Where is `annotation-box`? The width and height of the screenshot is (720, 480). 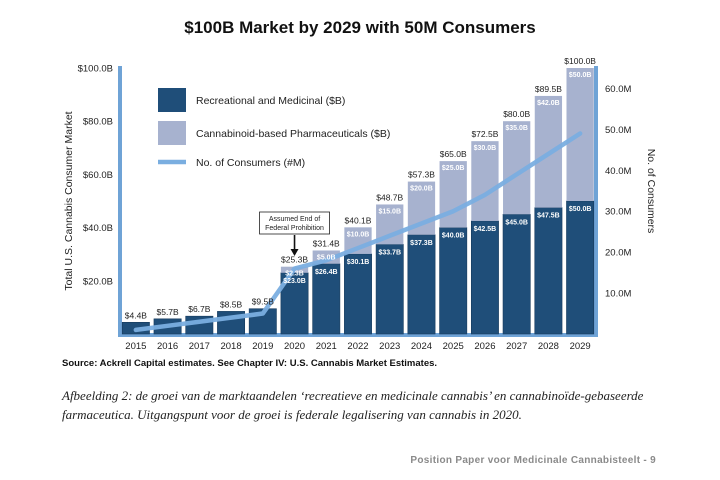 annotation-box is located at coordinates (294, 223).